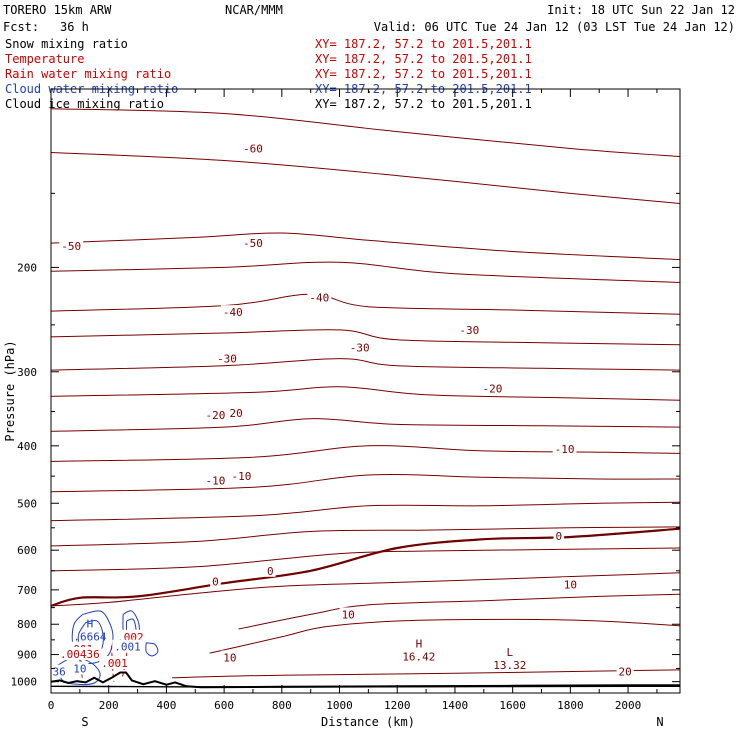 This screenshot has height=740, width=740. What do you see at coordinates (89, 636) in the screenshot?
I see `extremum-value: .6664` at bounding box center [89, 636].